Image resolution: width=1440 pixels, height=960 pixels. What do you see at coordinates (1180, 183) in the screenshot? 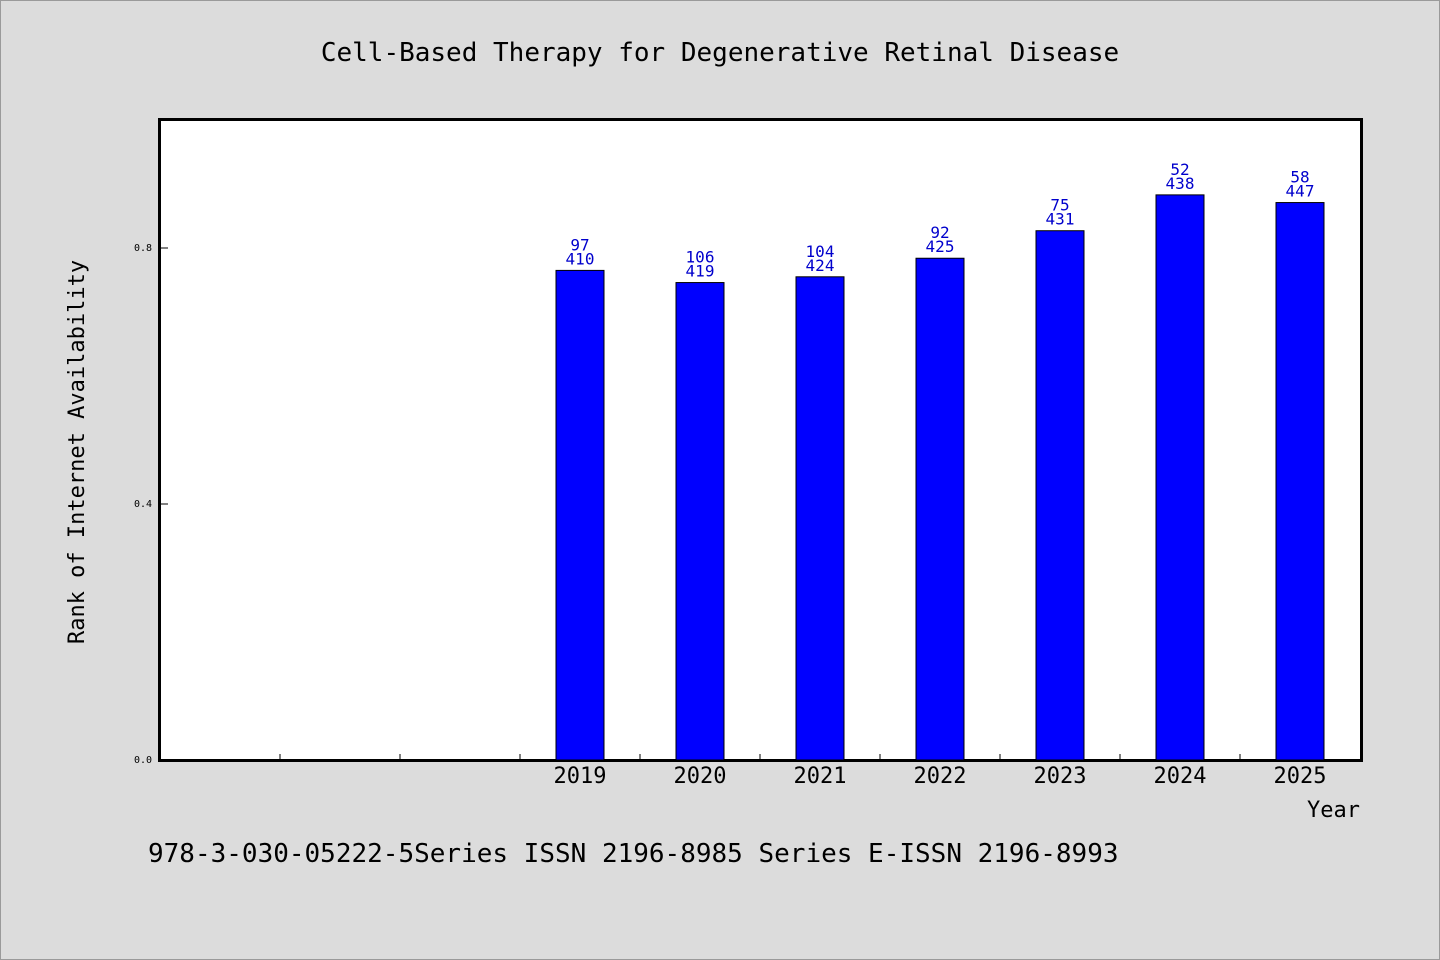
I see `bar-bottom-label: 438` at bounding box center [1180, 183].